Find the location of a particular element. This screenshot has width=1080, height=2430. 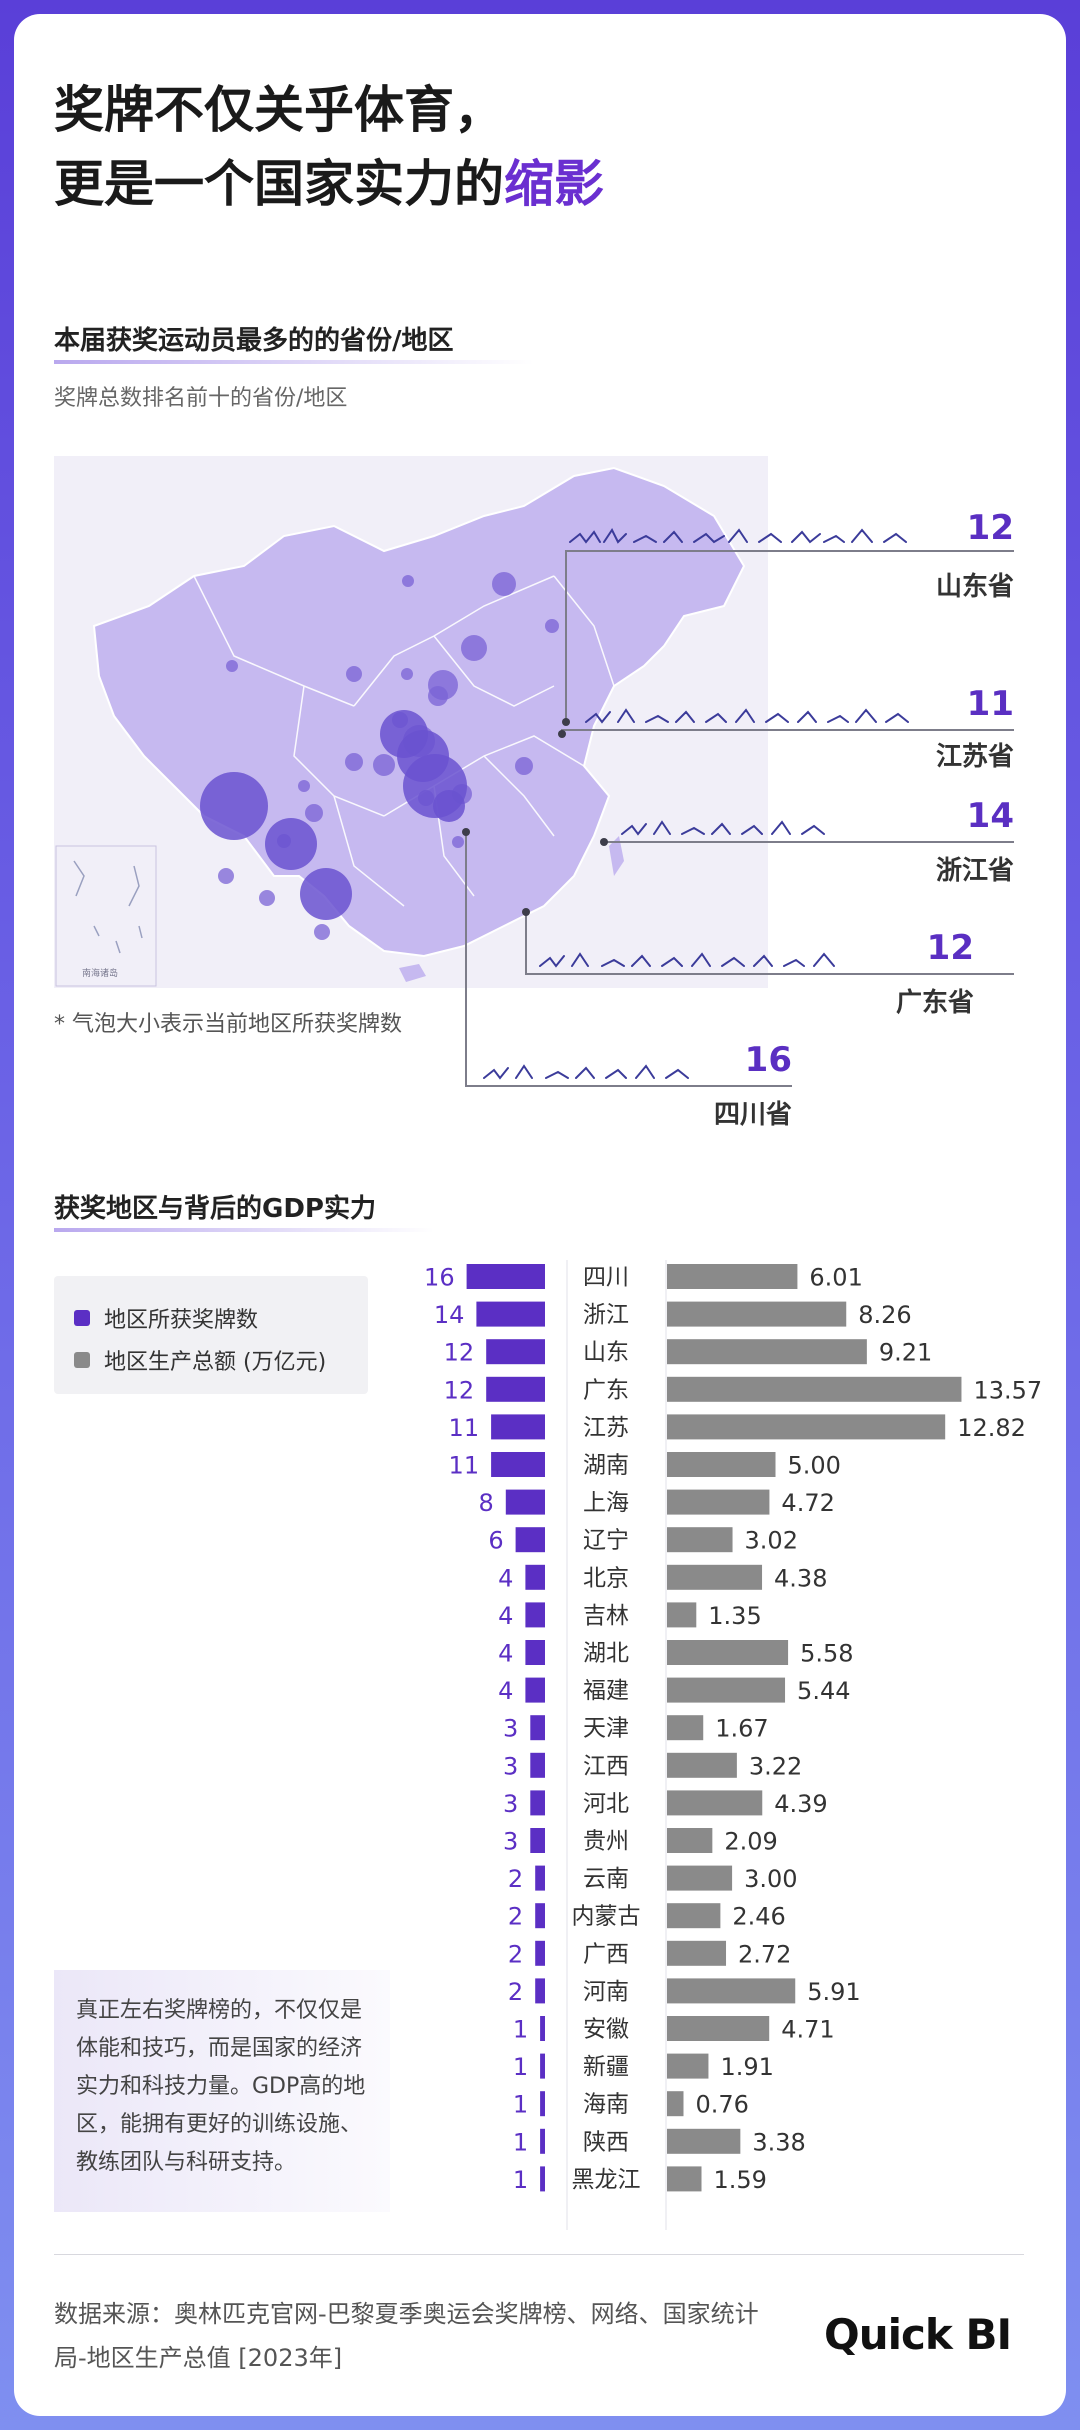

medal-value-label: 12 is located at coordinates (459, 1353).